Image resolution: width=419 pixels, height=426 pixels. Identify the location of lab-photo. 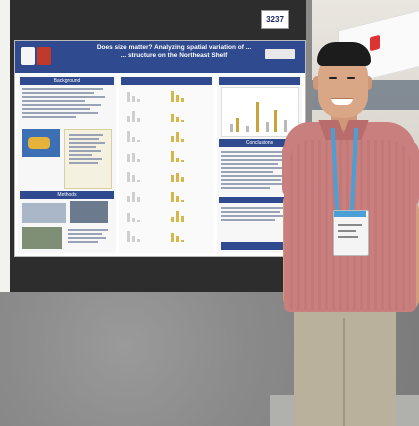
(42, 238).